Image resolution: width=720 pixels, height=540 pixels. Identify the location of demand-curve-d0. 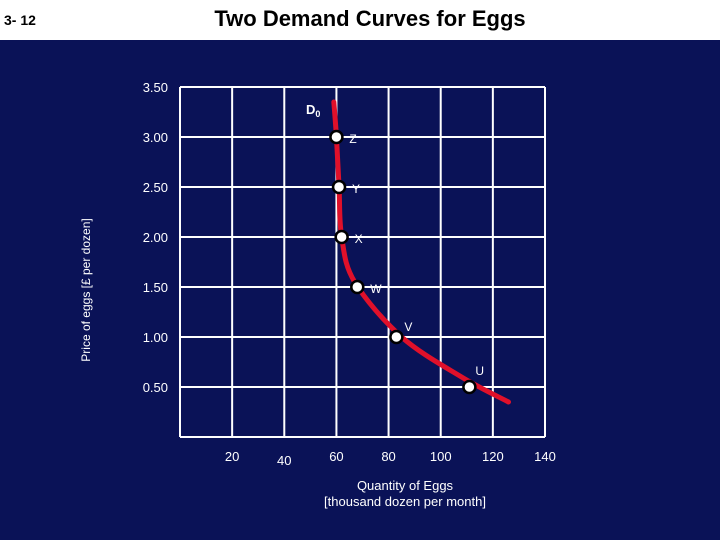
(421, 252).